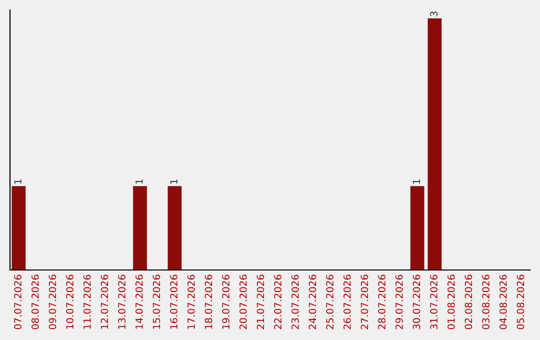  What do you see at coordinates (434, 14) in the screenshot?
I see `data-label: 3` at bounding box center [434, 14].